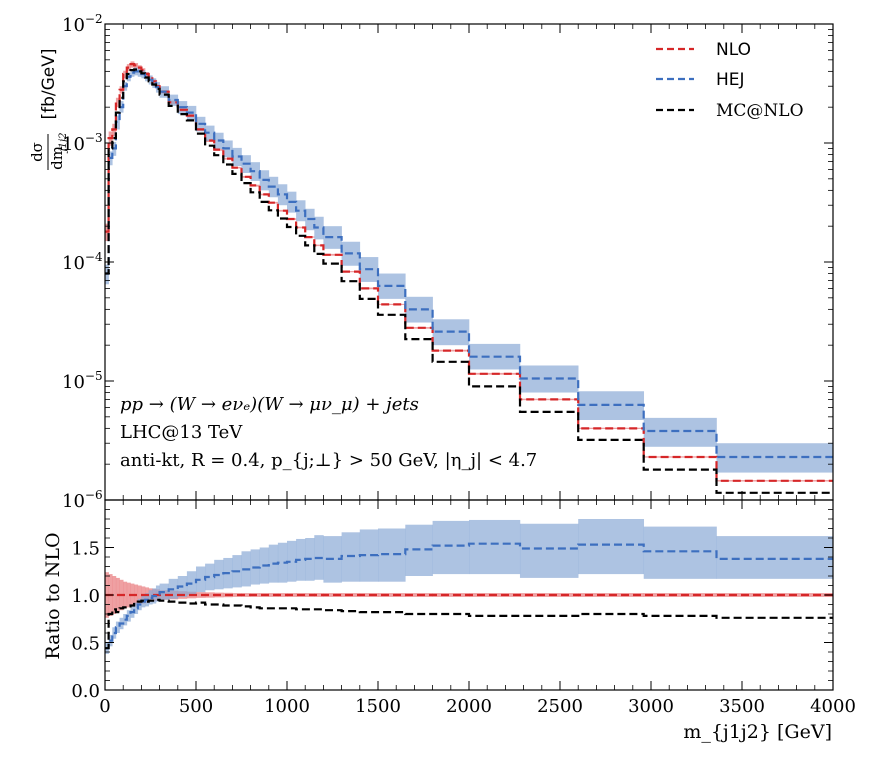 Image resolution: width=872 pixels, height=763 pixels. What do you see at coordinates (82, 24) in the screenshot?
I see `main-y-tick-label: 10⁻²` at bounding box center [82, 24].